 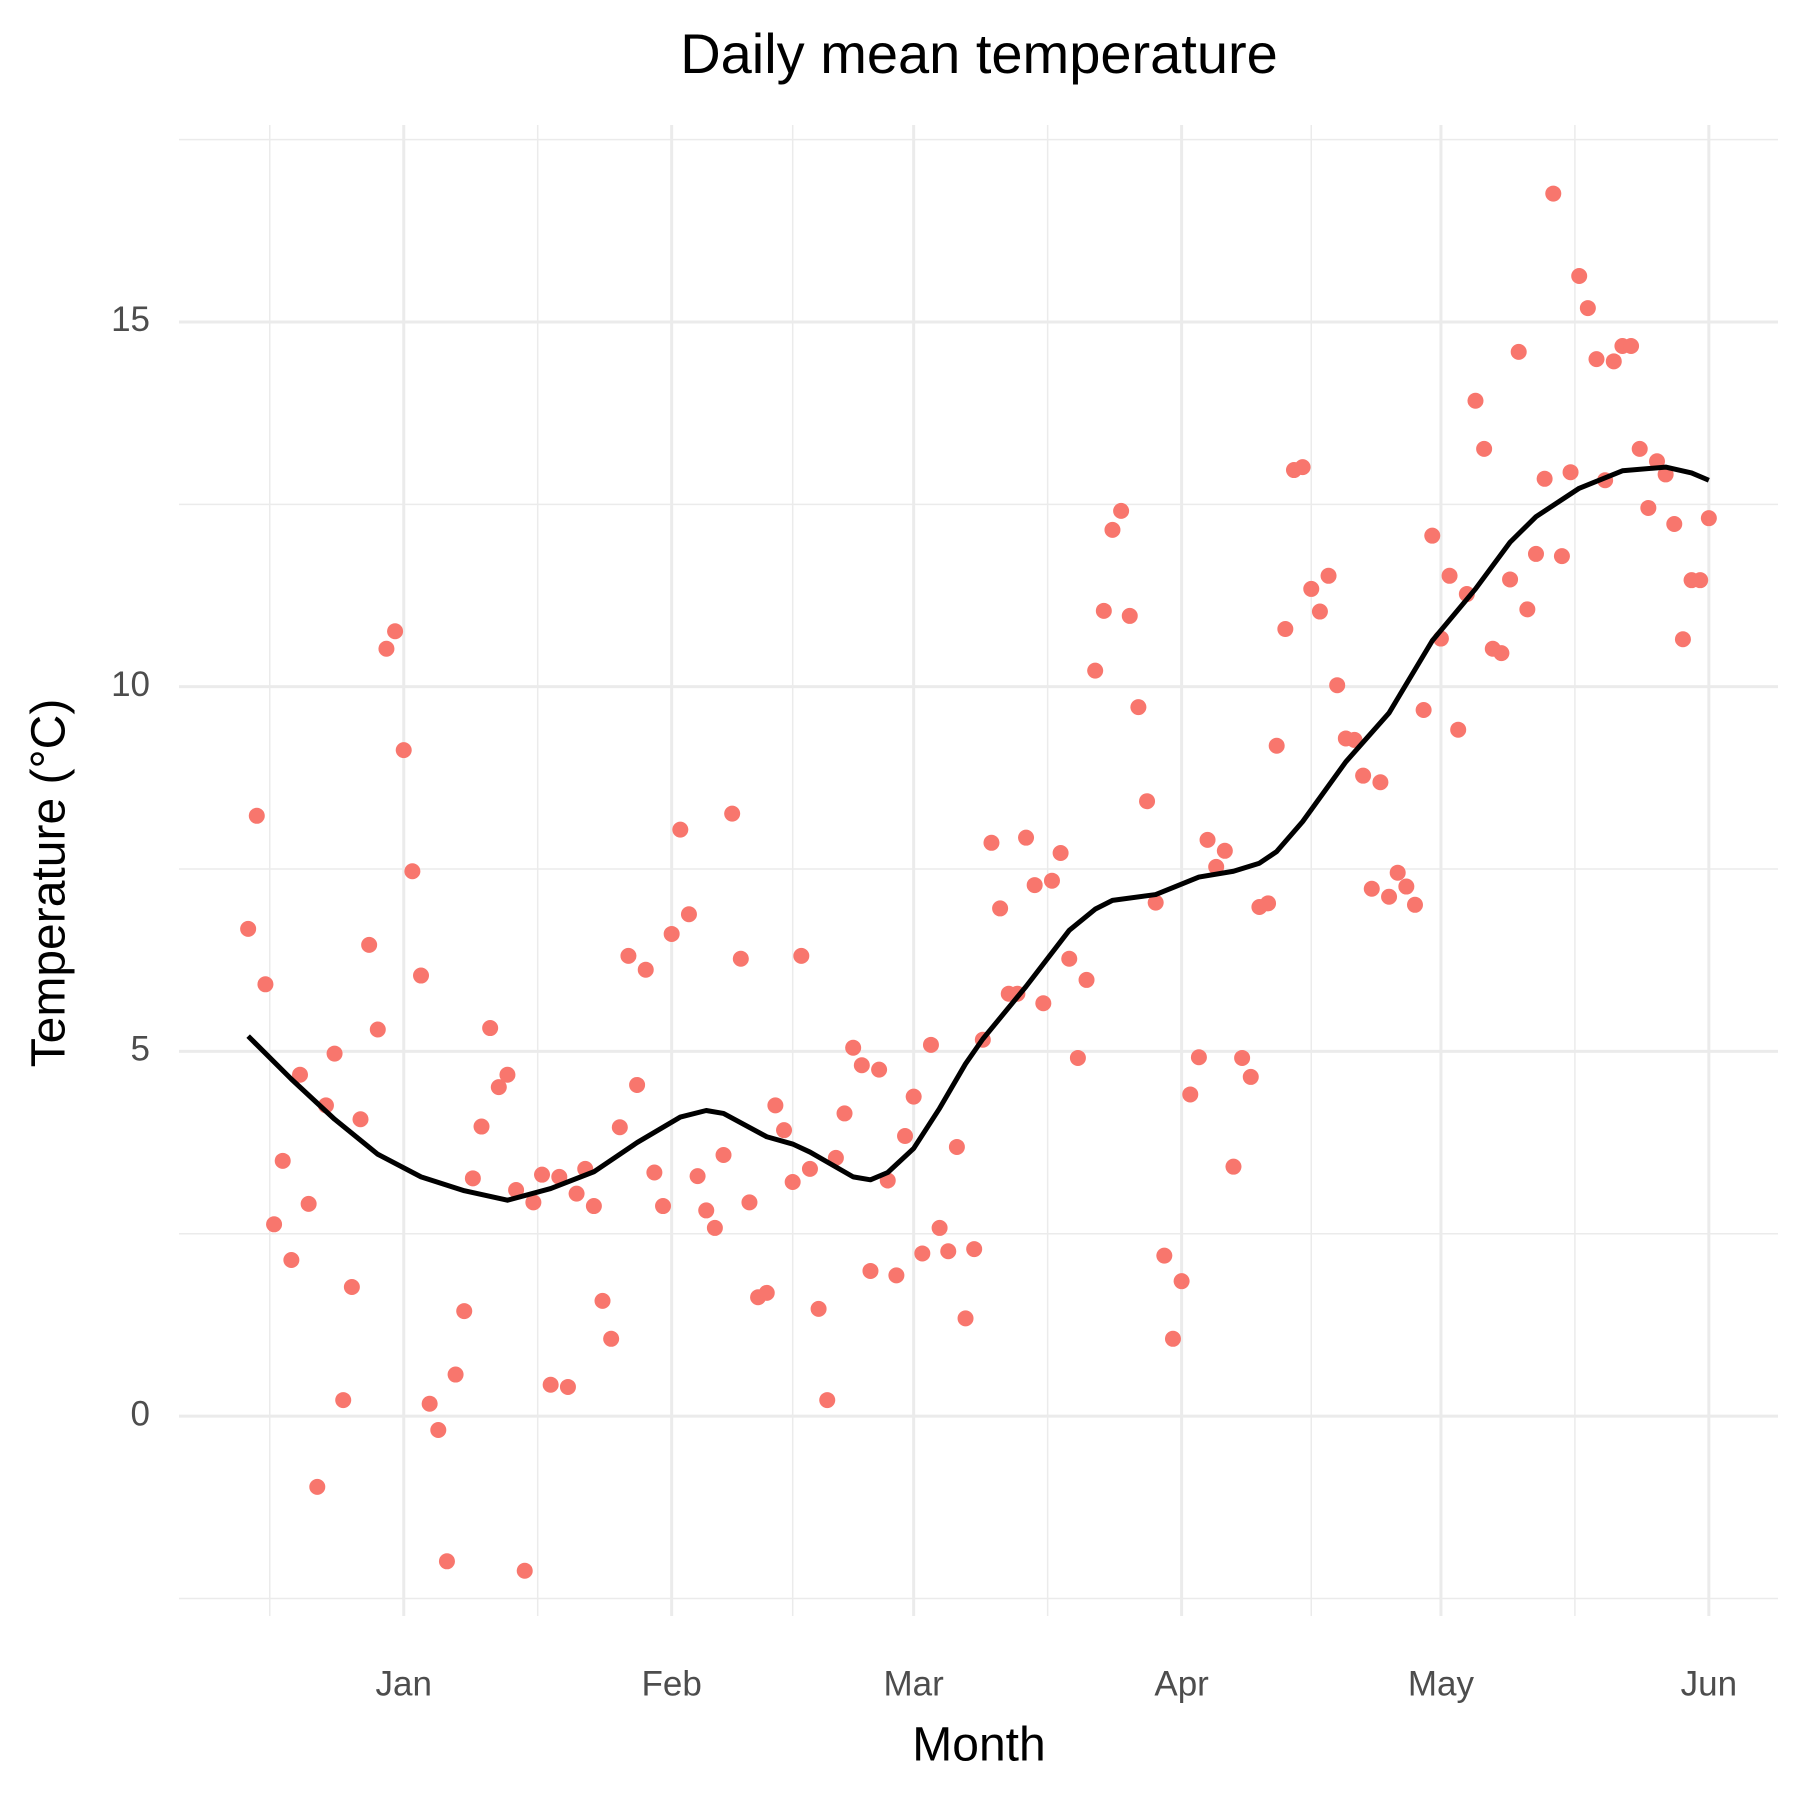 What do you see at coordinates (140, 1049) in the screenshot?
I see `y-tick-label: 5` at bounding box center [140, 1049].